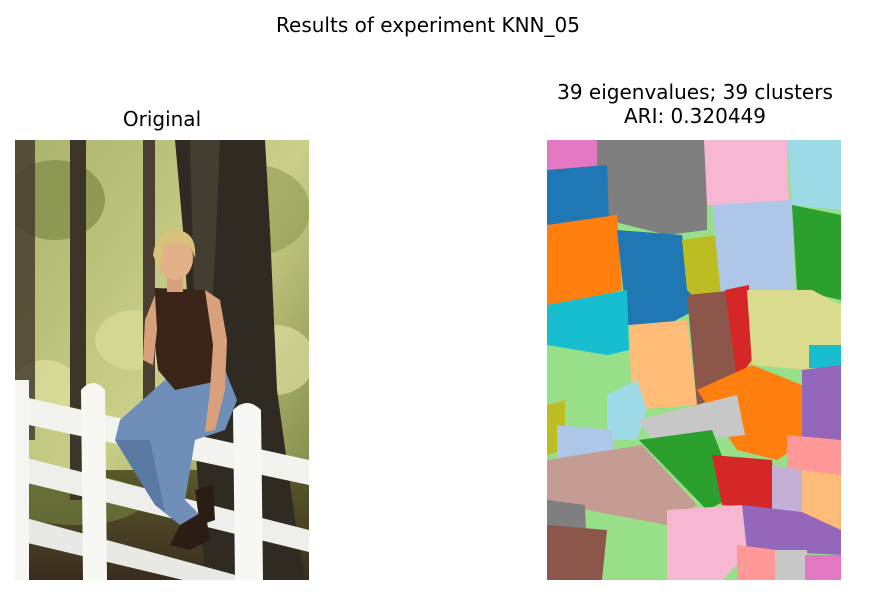  Describe the element at coordinates (695, 92) in the screenshot. I see `segmentation-title-line1: 39 eigenvalues; 39 clusters` at that location.